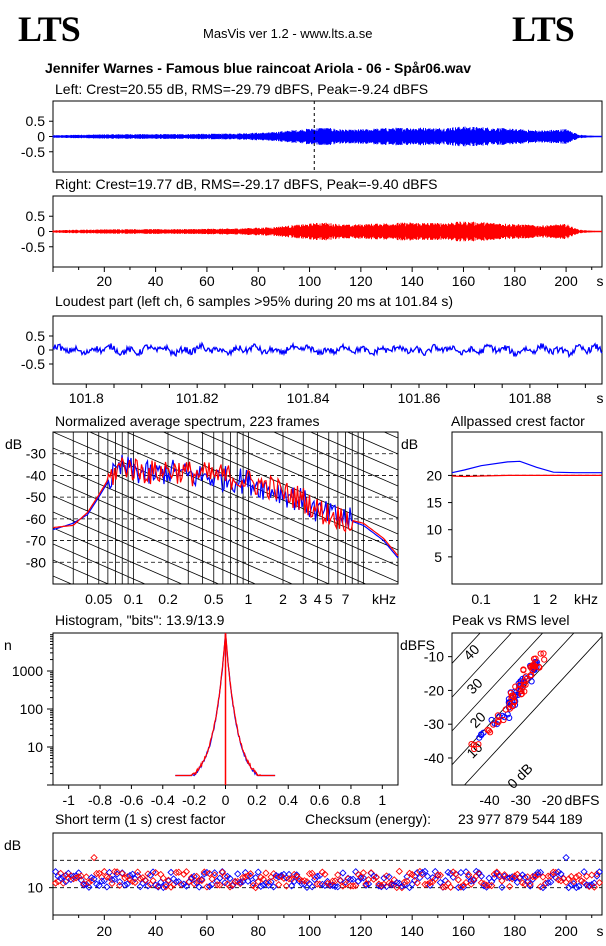  What do you see at coordinates (434, 724) in the screenshot?
I see `peak-rms-ytick-label: -30` at bounding box center [434, 724].